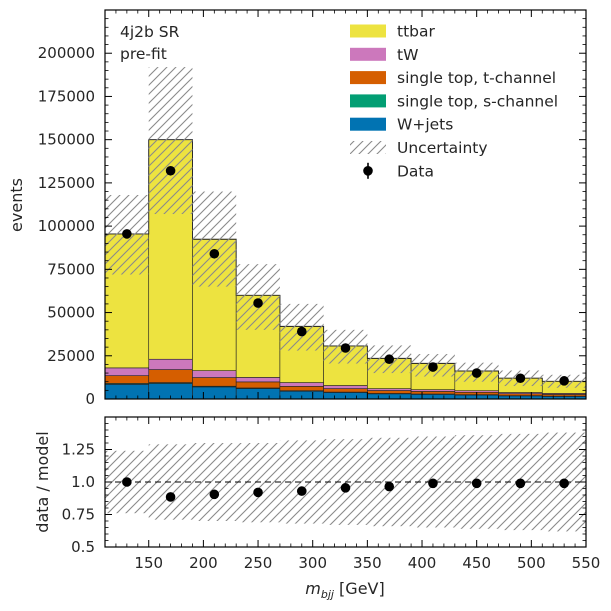  What do you see at coordinates (416, 32) in the screenshot?
I see `legend-label-ttbar: ttbar` at bounding box center [416, 32].